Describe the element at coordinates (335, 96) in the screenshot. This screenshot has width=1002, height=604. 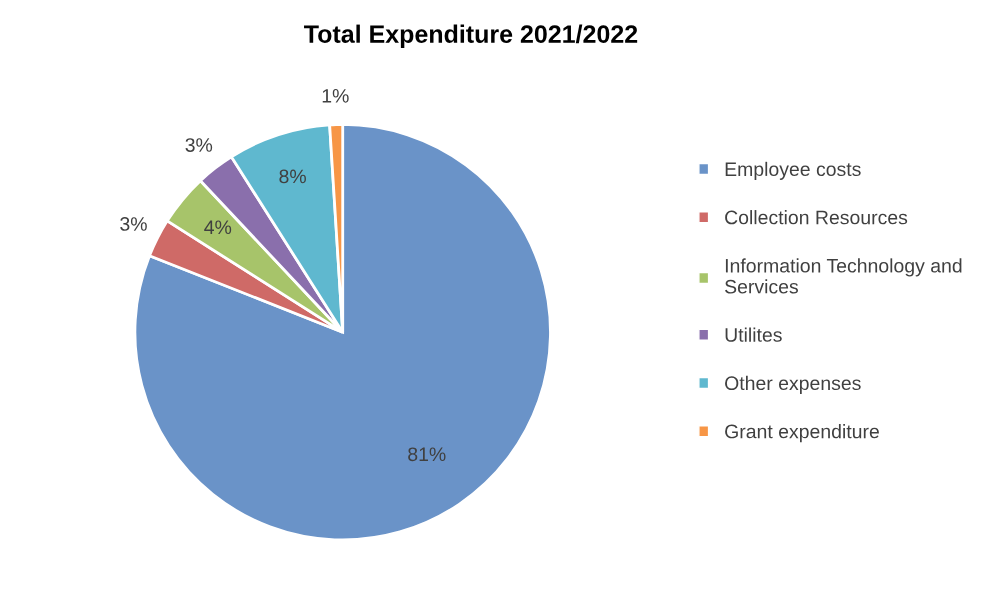
I see `data-label: 1%` at that location.